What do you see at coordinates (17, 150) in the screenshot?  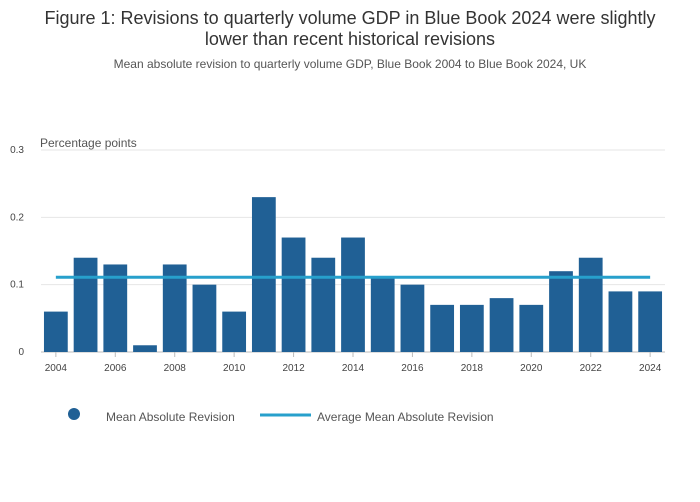 I see `y-tick-label: 0.3` at bounding box center [17, 150].